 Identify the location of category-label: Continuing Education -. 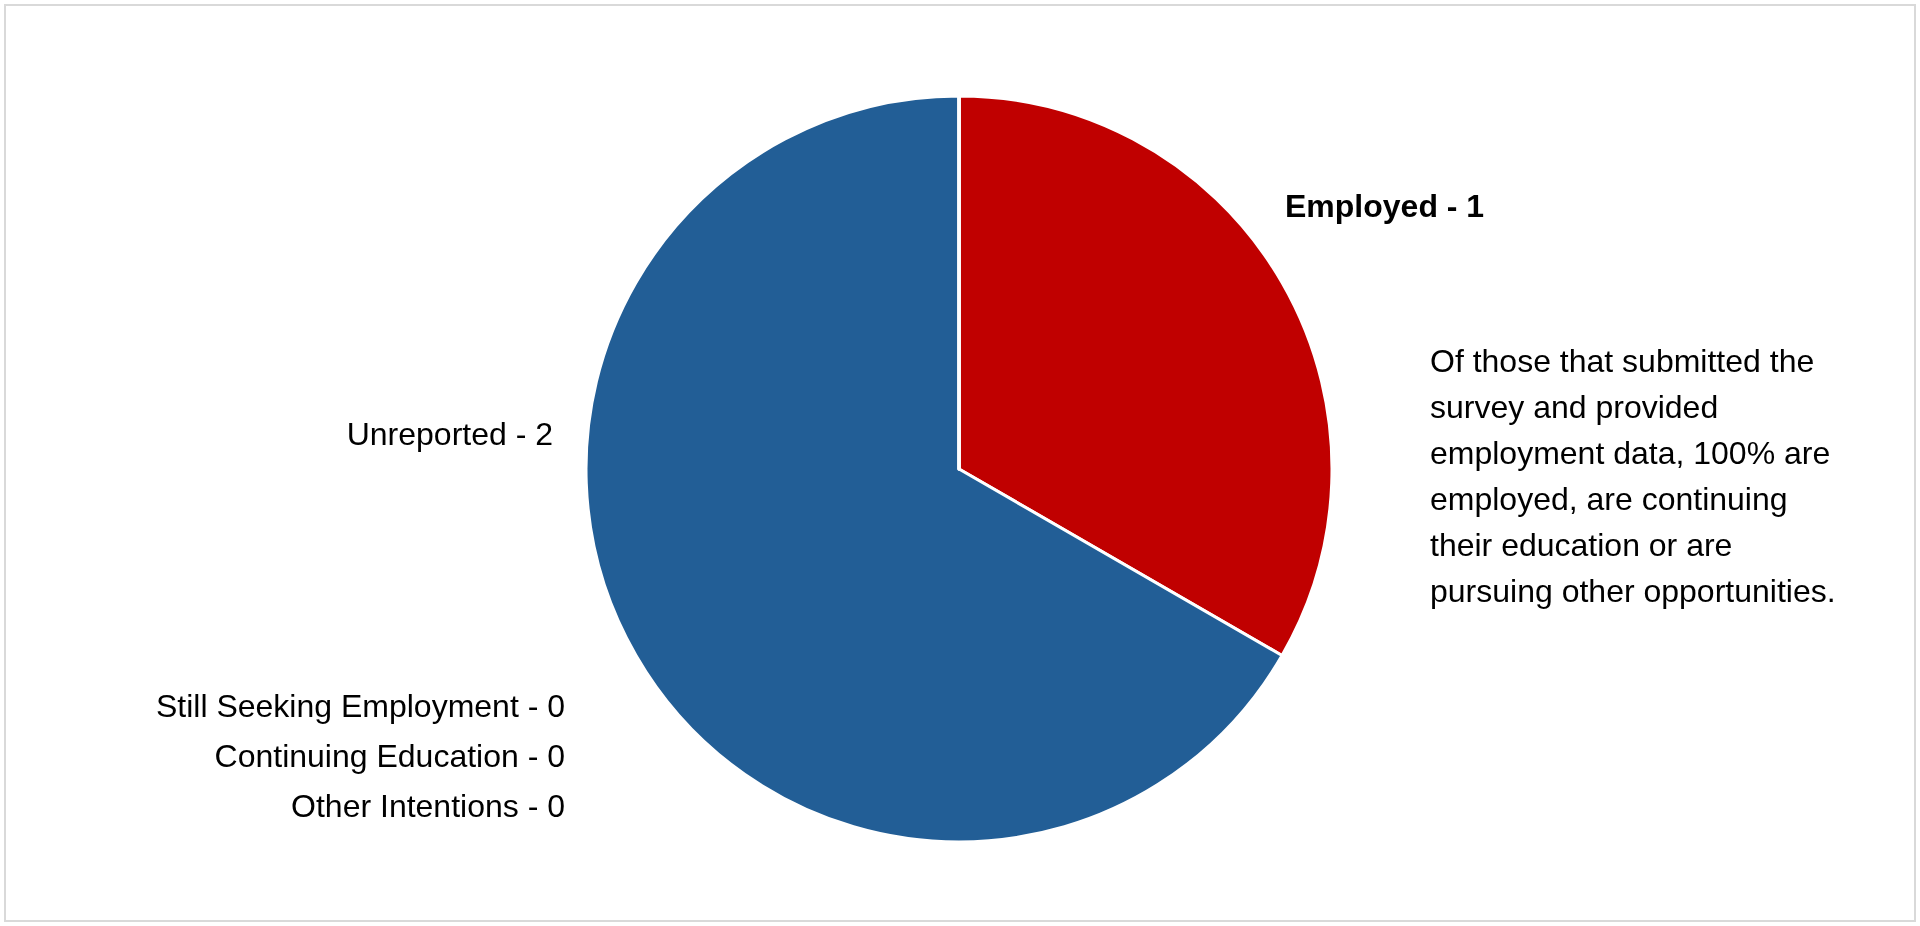
(376, 756).